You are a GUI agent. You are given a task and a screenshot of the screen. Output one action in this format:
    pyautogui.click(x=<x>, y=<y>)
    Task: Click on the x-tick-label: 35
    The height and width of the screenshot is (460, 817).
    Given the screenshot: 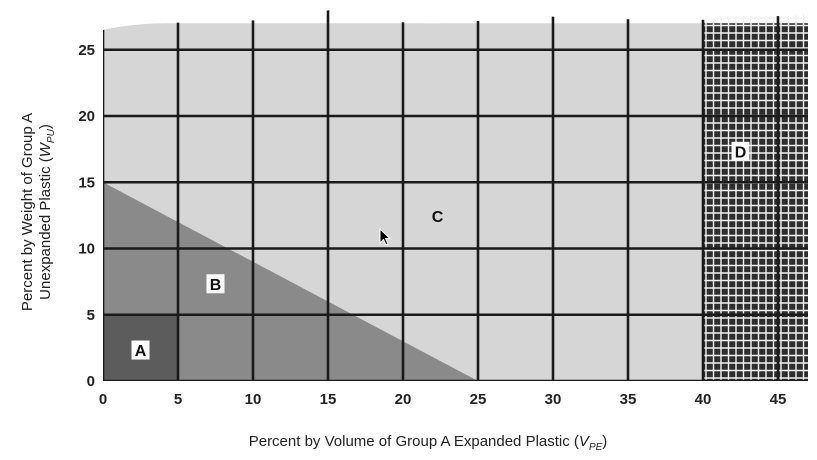 What is the action you would take?
    pyautogui.click(x=628, y=399)
    